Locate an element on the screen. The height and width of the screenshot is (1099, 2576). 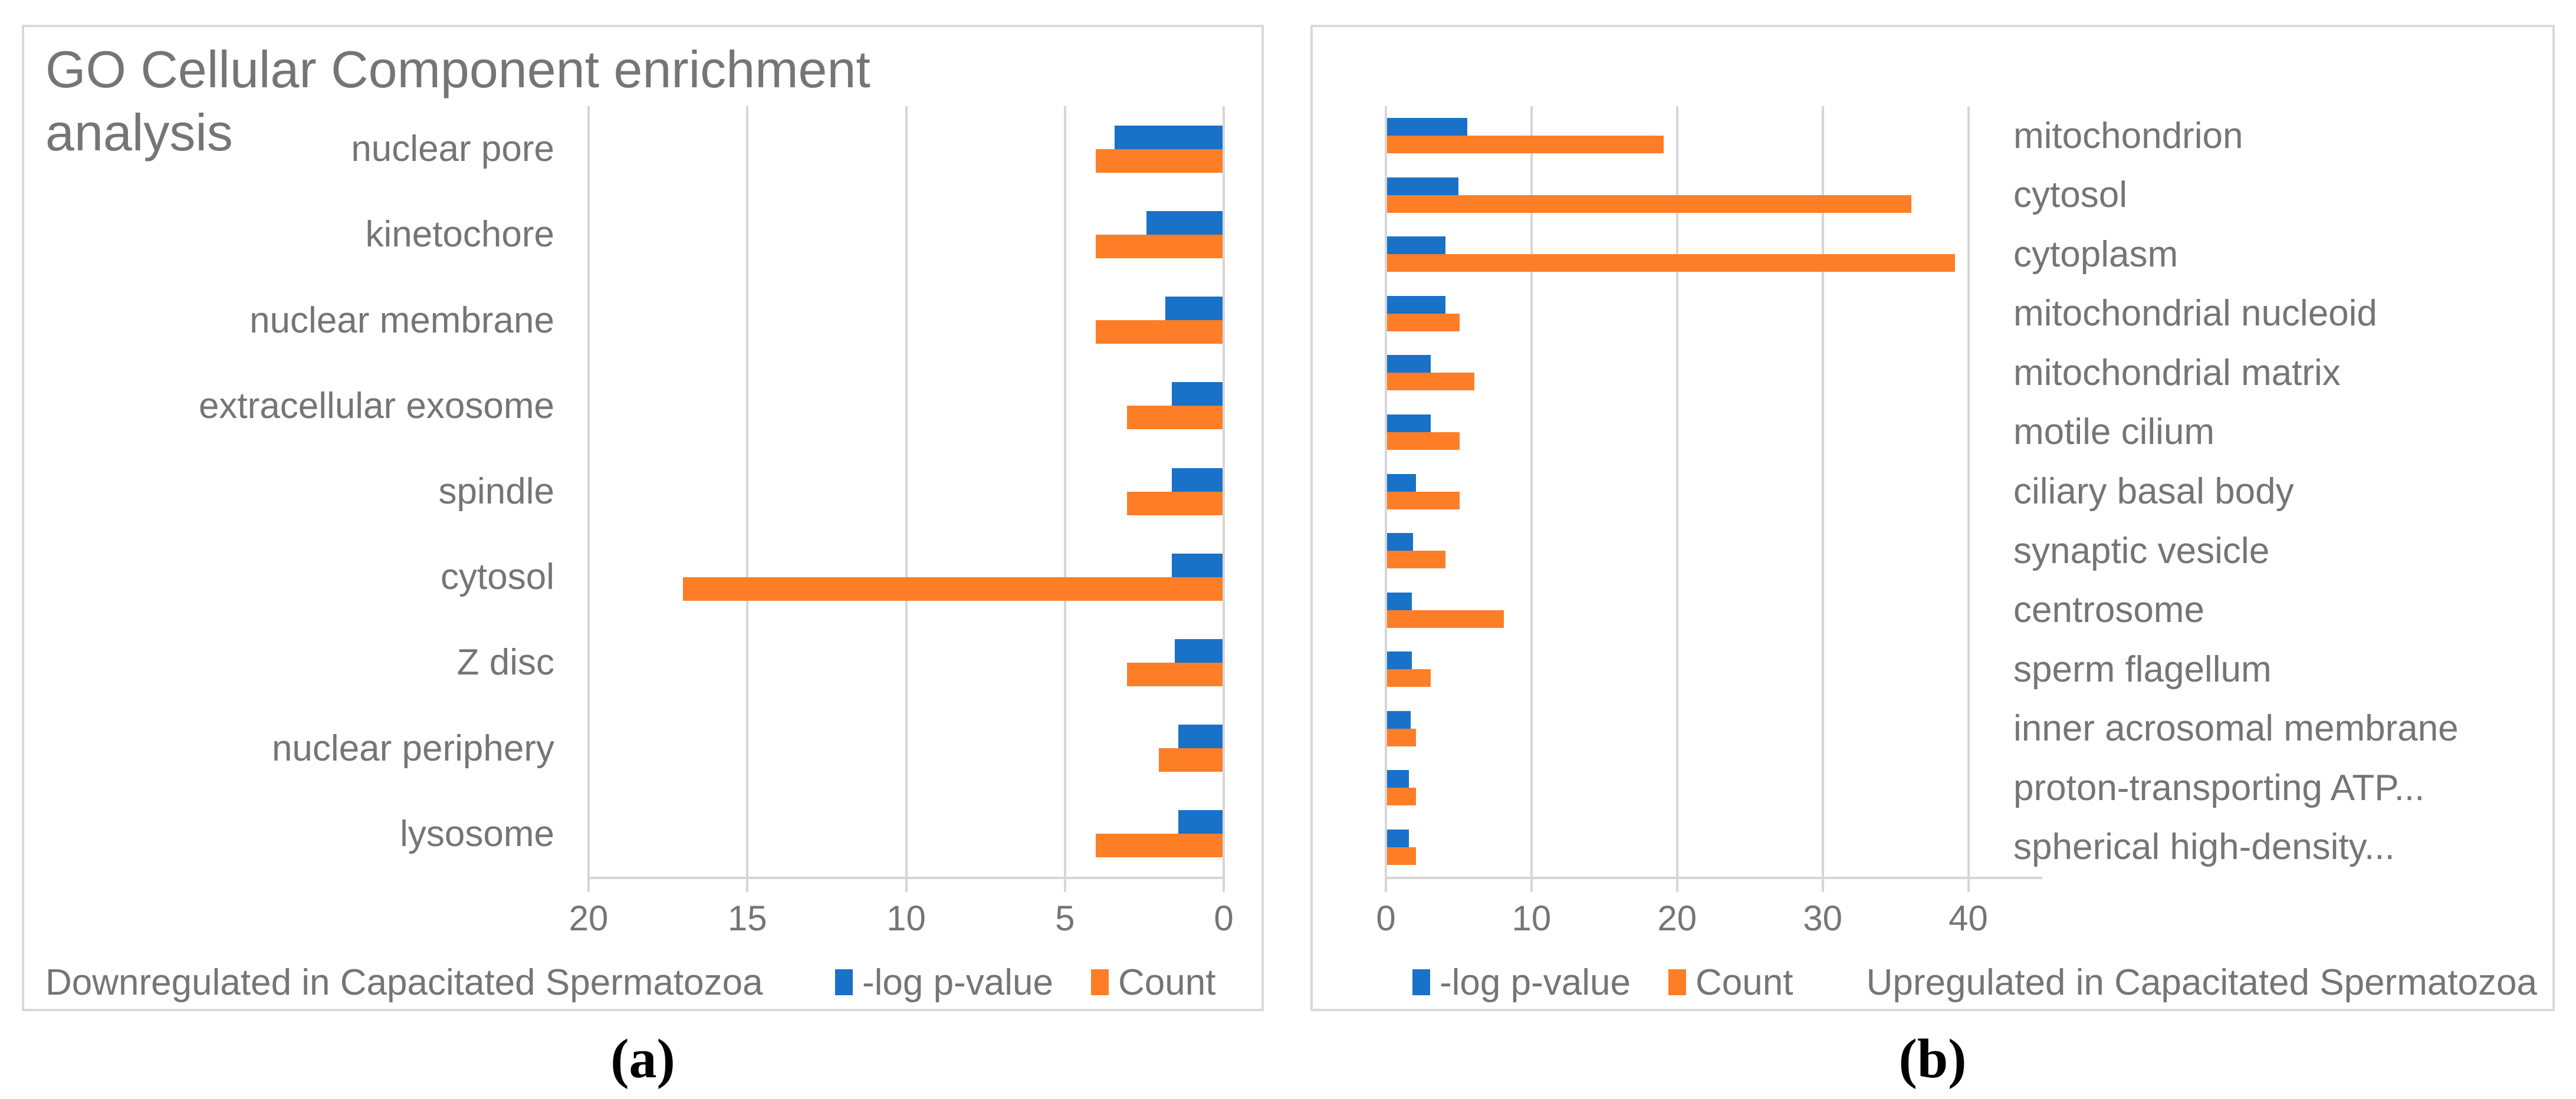
category-label: extracellular exosome is located at coordinates (376, 405).